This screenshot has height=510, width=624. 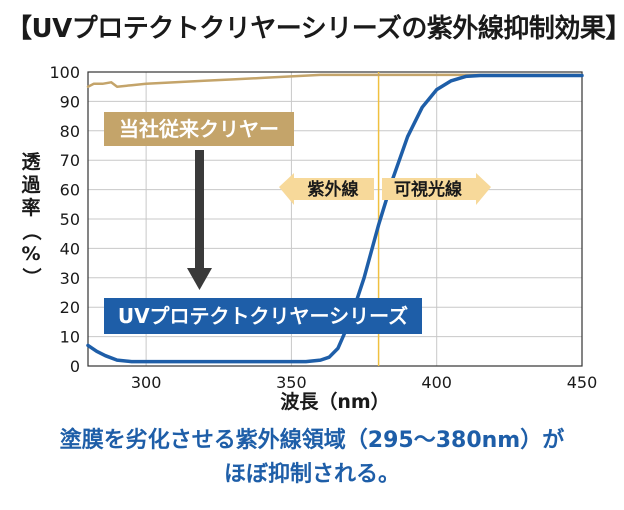 What do you see at coordinates (311, 474) in the screenshot?
I see `caption-line-2: ほぼ抑制される。` at bounding box center [311, 474].